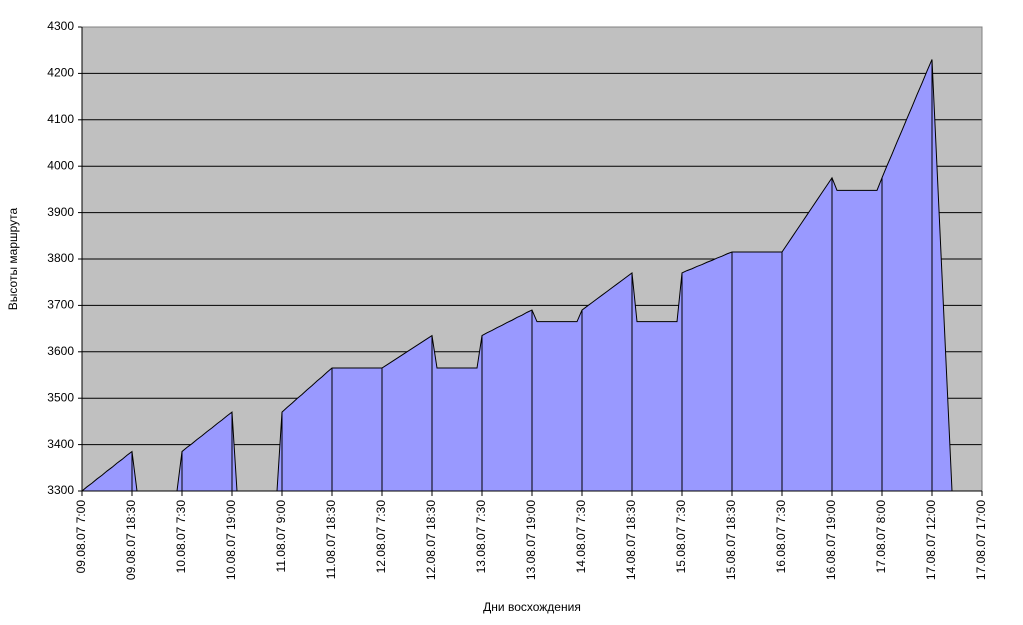 This screenshot has height=625, width=1023. What do you see at coordinates (281, 536) in the screenshot?
I see `x-tick-label: 11.08.07 9:00` at bounding box center [281, 536].